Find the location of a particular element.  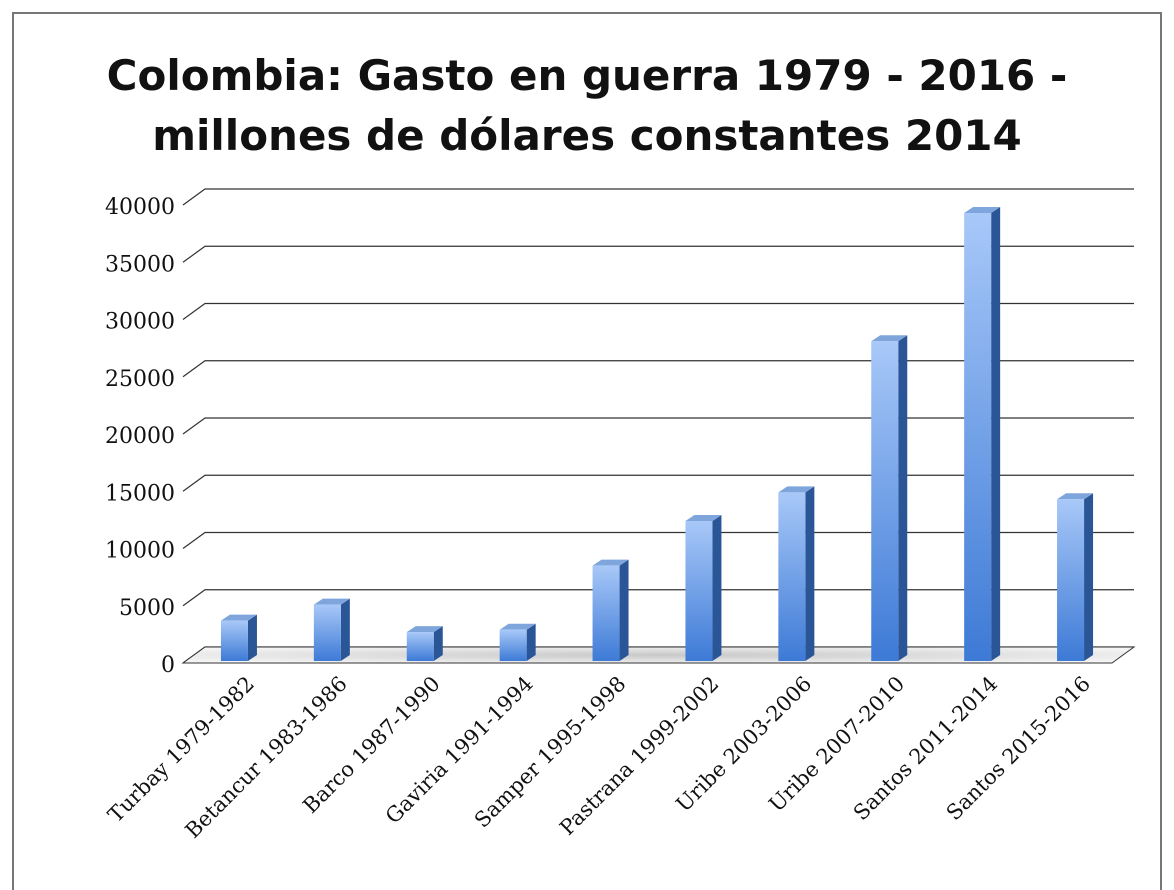

chart-title-line-1: Colombia: Gasto en guerra 1979 - 2016 - is located at coordinates (587, 75).